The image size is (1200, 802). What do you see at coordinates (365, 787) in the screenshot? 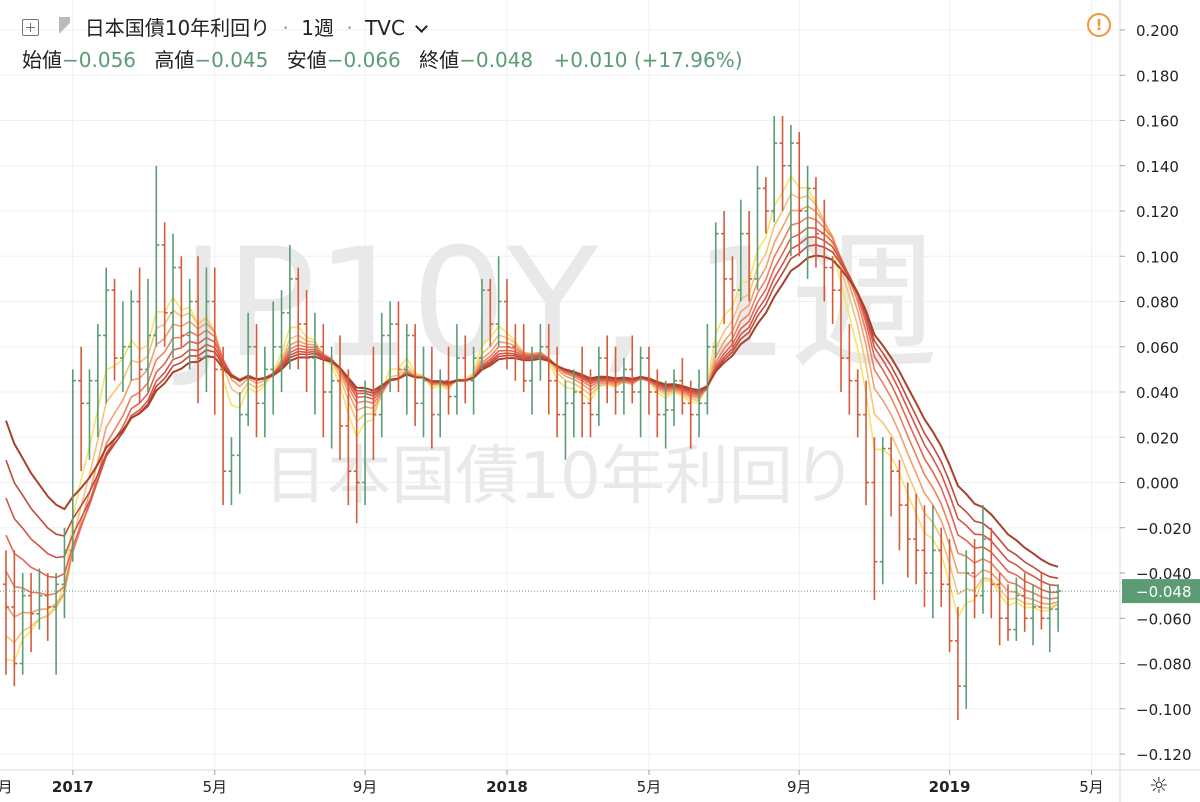
I see `x-tick-label: 9月` at bounding box center [365, 787].